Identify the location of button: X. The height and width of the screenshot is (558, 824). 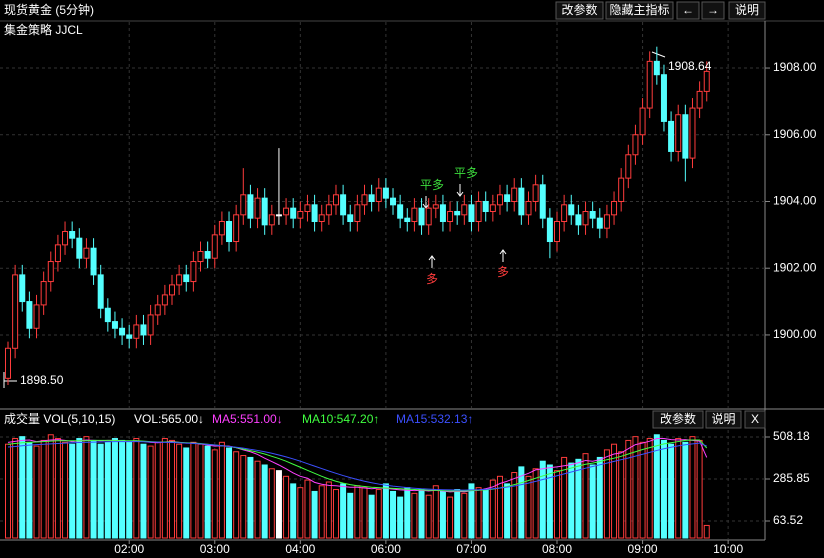
(755, 419).